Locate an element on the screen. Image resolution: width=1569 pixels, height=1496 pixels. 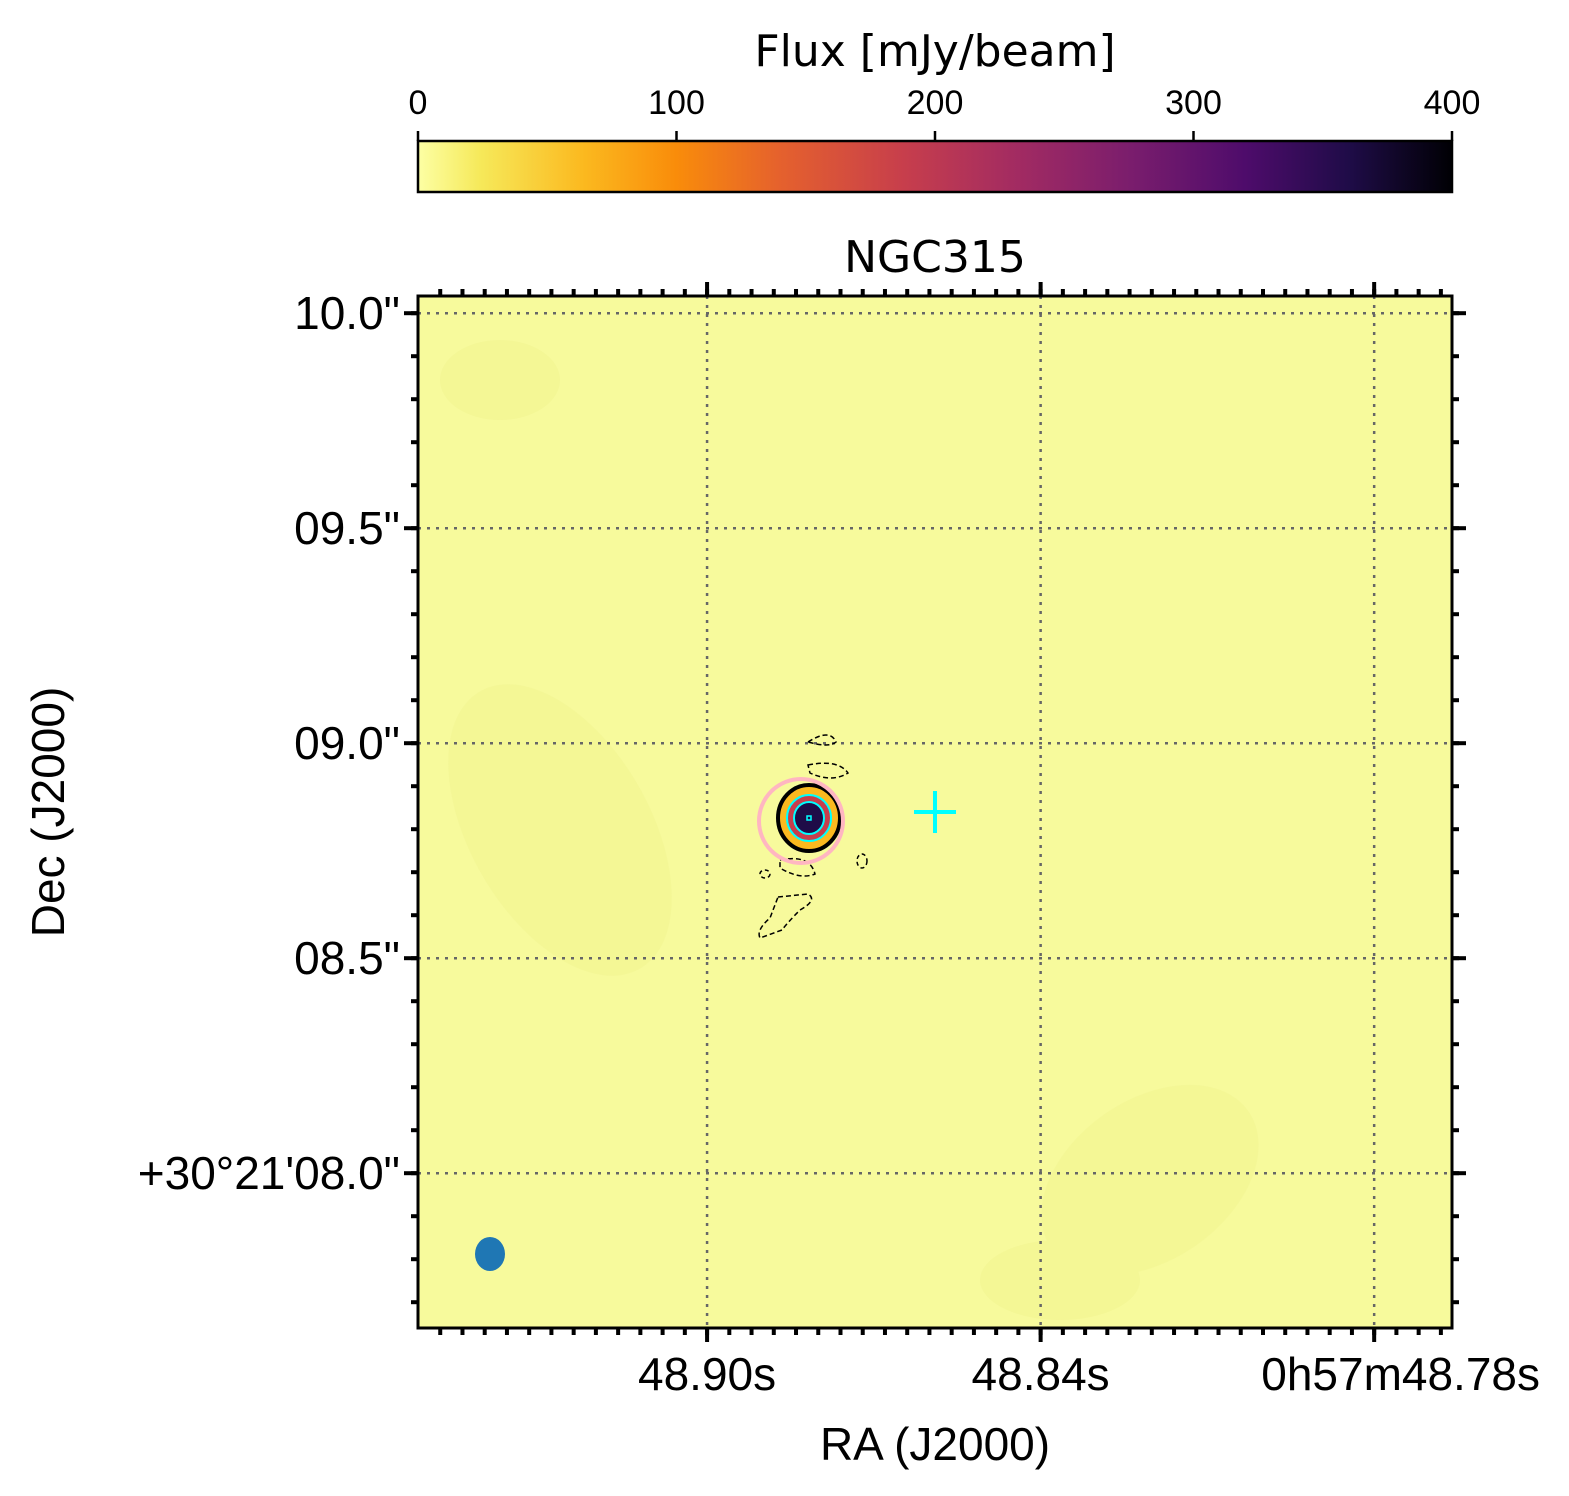
y-tick-label: 09.0" is located at coordinates (347, 743).